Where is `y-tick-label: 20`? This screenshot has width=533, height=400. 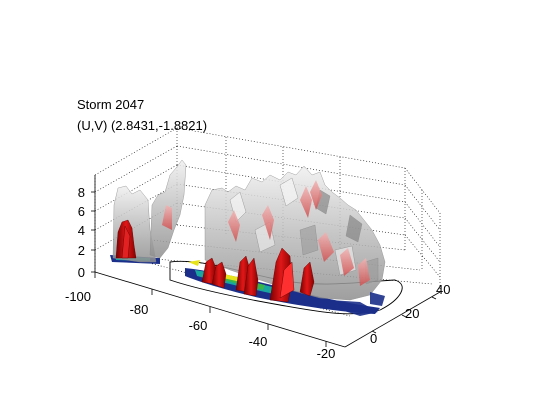 y-tick-label: 20 is located at coordinates (412, 313).